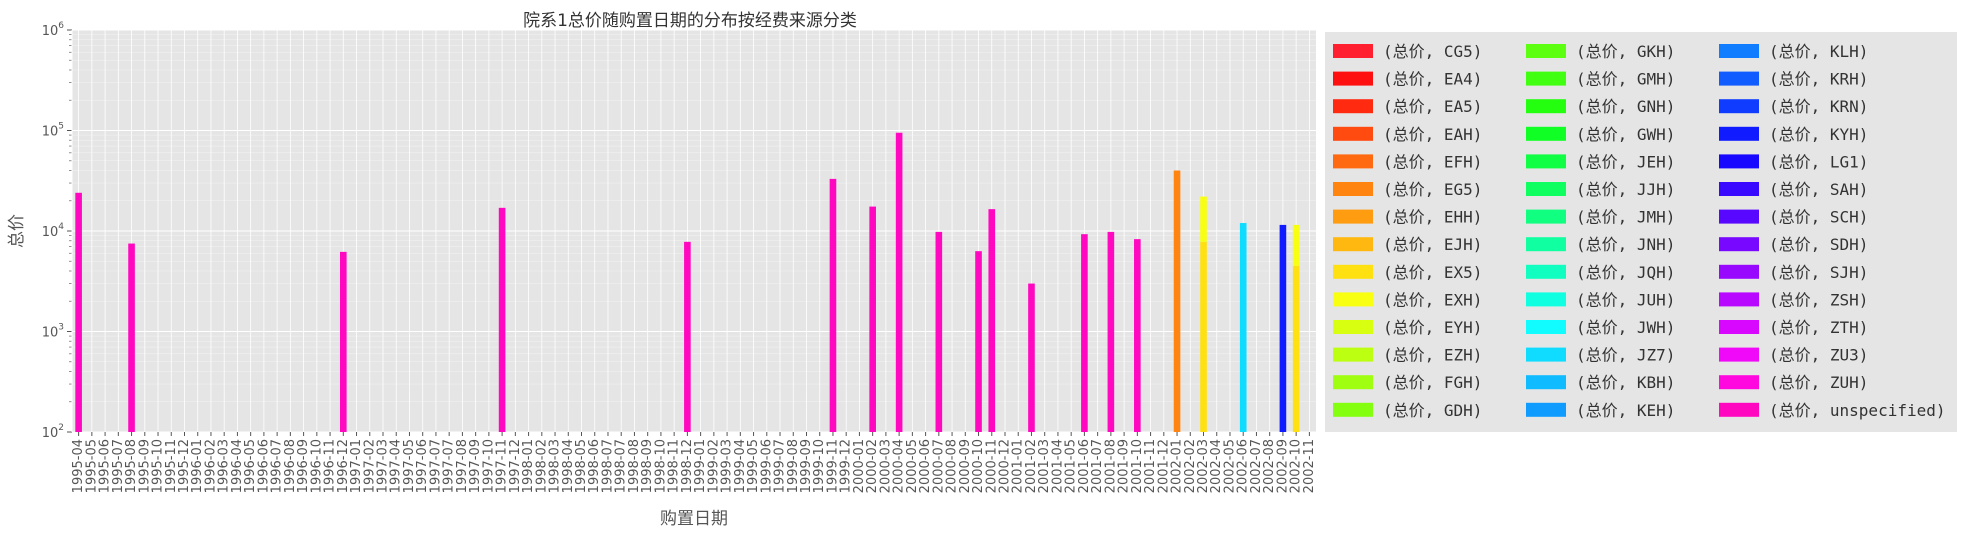 Image resolution: width=1962 pixels, height=534 pixels. I want to click on x-tick-label: 2002-10, so click(1296, 466).